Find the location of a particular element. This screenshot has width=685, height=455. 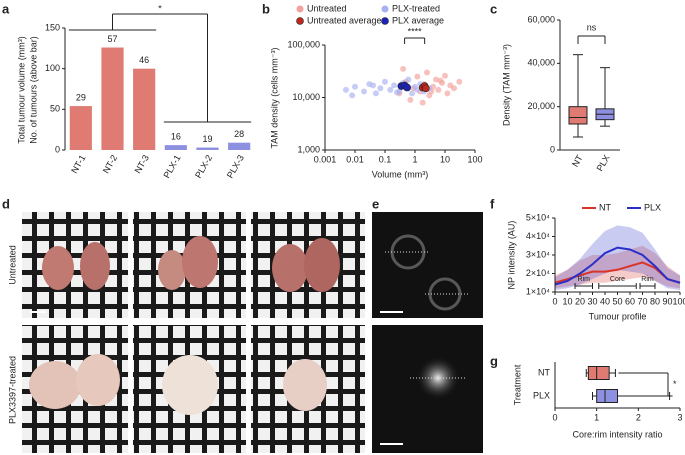

panel-label: f is located at coordinates (492, 203).